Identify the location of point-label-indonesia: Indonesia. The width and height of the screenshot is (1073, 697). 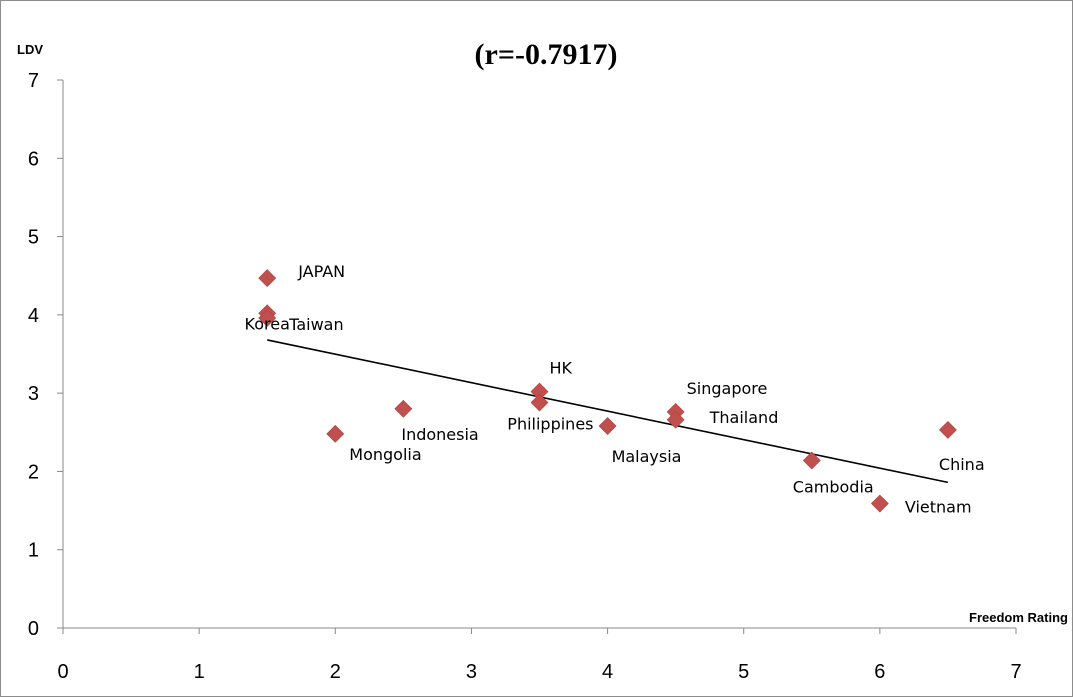
(439, 434).